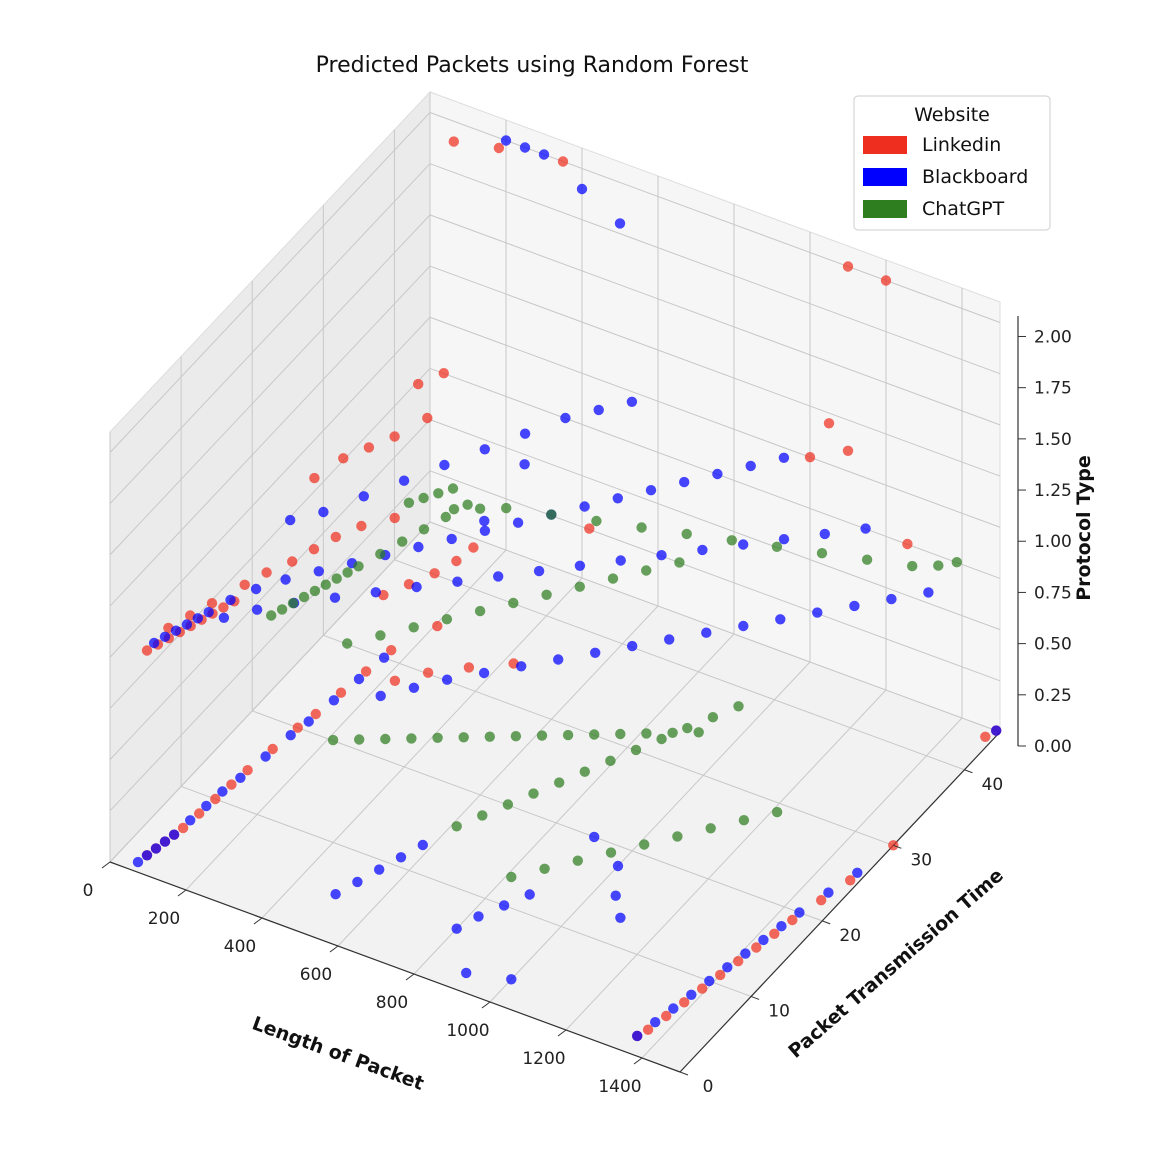 Image resolution: width=1172 pixels, height=1156 pixels. What do you see at coordinates (850, 936) in the screenshot?
I see `y-tick-label: 20` at bounding box center [850, 936].